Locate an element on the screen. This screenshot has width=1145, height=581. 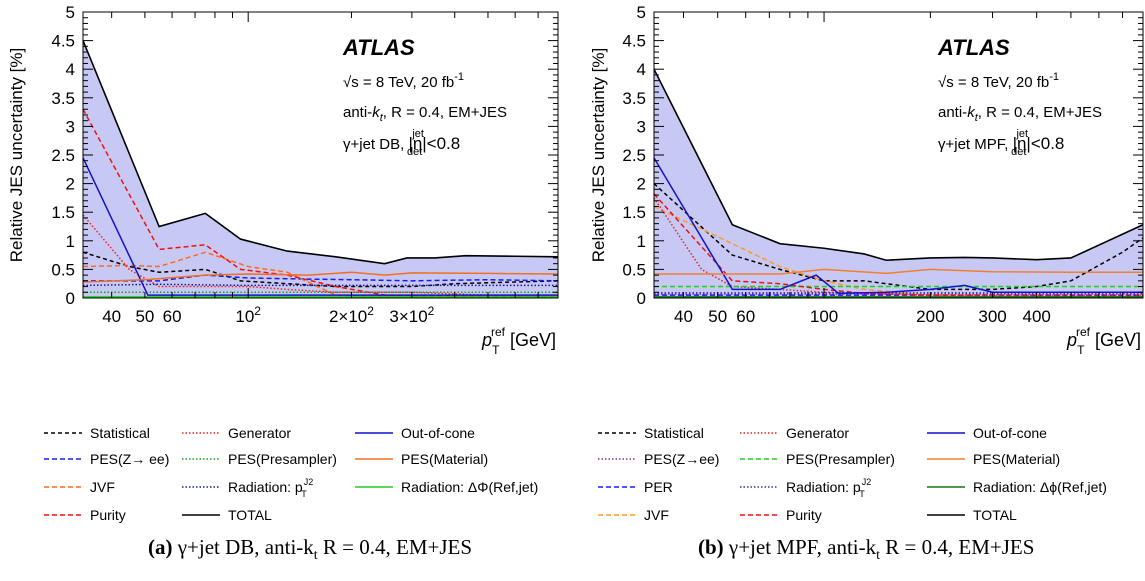
panel-a-ytick-label: 2.5 is located at coordinates (63, 155).